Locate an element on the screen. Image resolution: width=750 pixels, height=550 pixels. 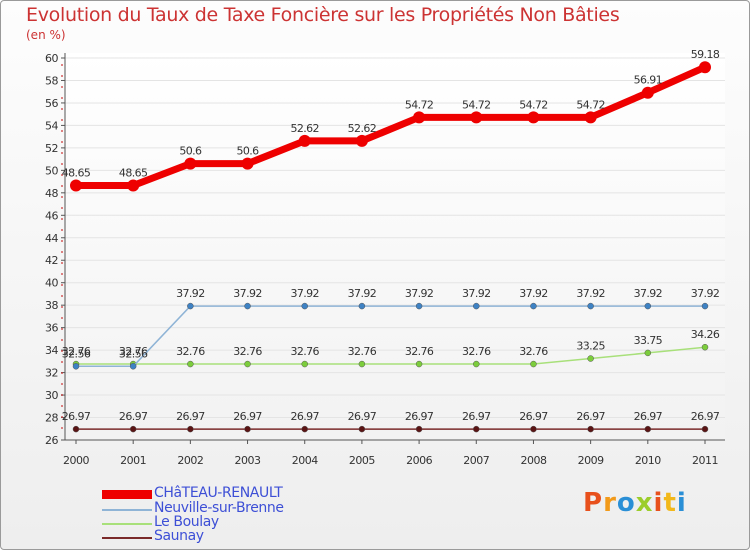
x-tick-label: 2001 is located at coordinates (133, 460).